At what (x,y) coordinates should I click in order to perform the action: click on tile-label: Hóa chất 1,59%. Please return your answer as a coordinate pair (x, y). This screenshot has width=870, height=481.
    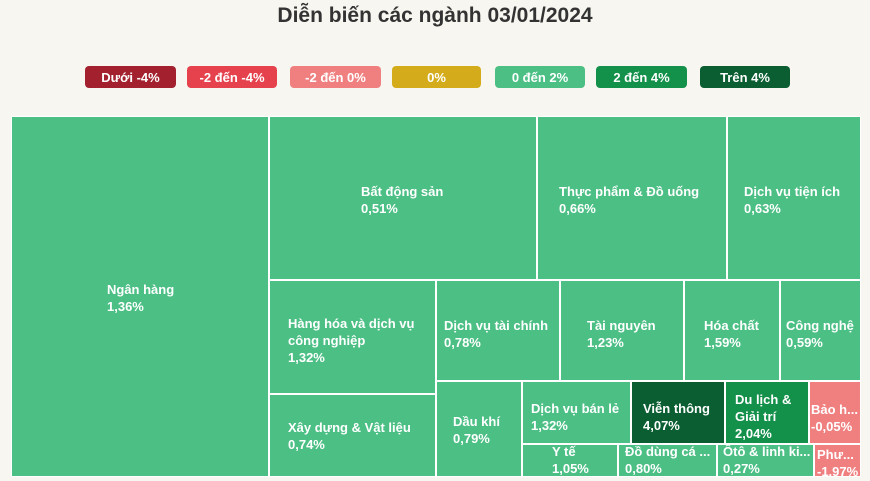
    Looking at the image, I should click on (731, 334).